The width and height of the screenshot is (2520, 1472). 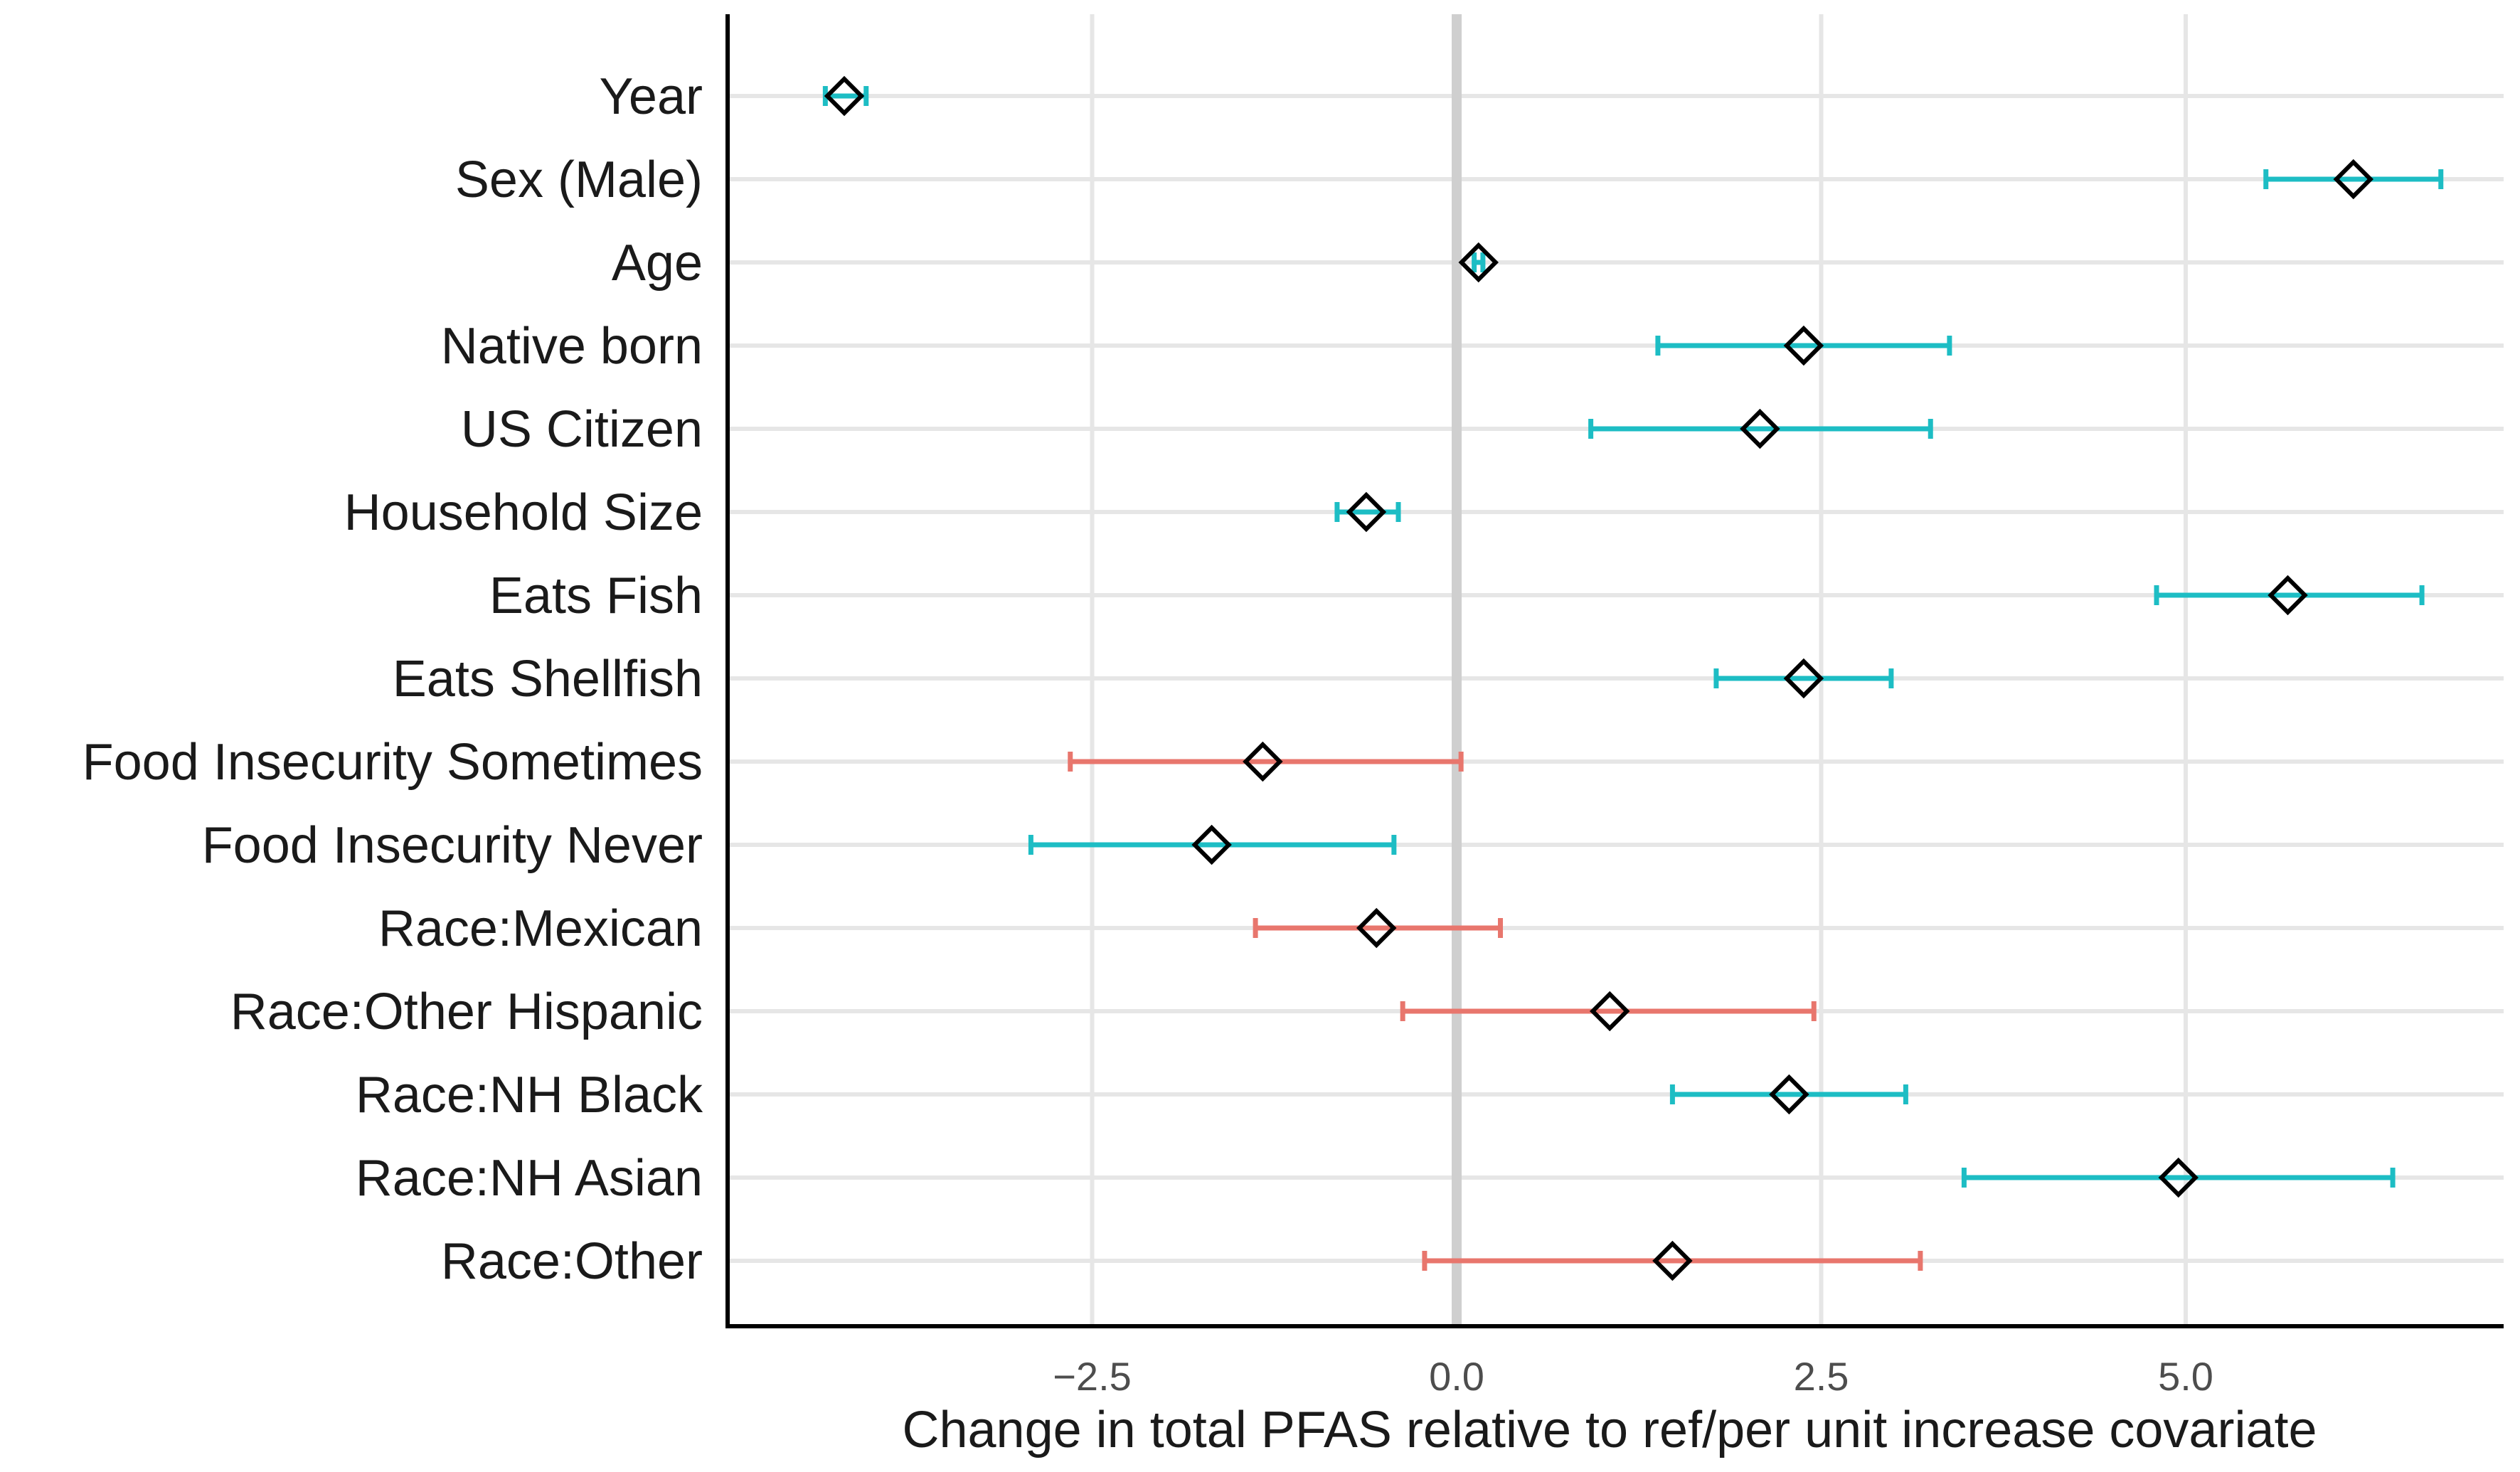 What do you see at coordinates (582, 429) in the screenshot?
I see `category-label: US Citizen` at bounding box center [582, 429].